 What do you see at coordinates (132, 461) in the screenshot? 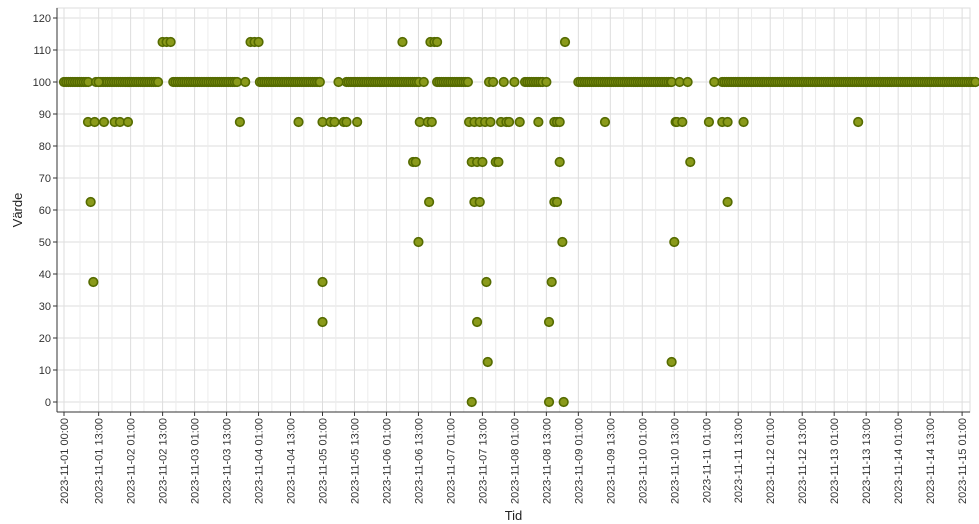
I see `x-tick-label: 2023-11-02 01:00` at bounding box center [132, 461].